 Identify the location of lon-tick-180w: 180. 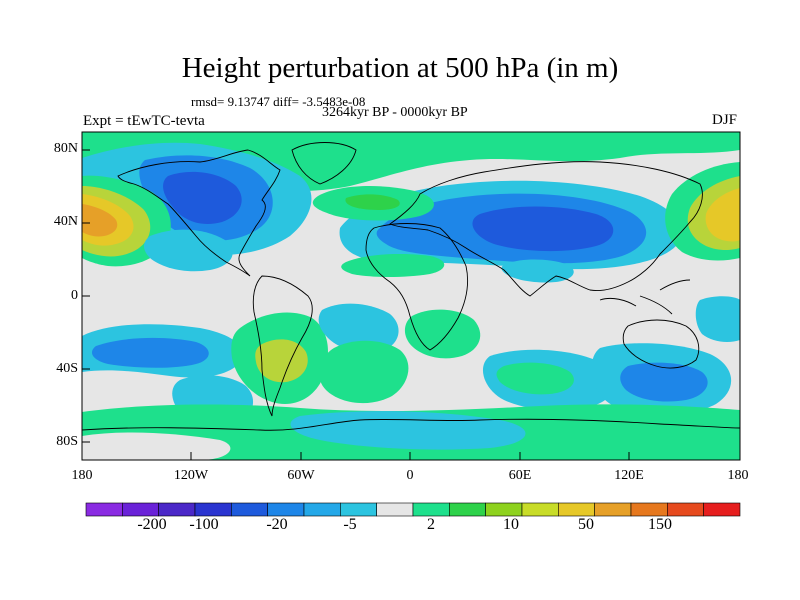
(82, 475).